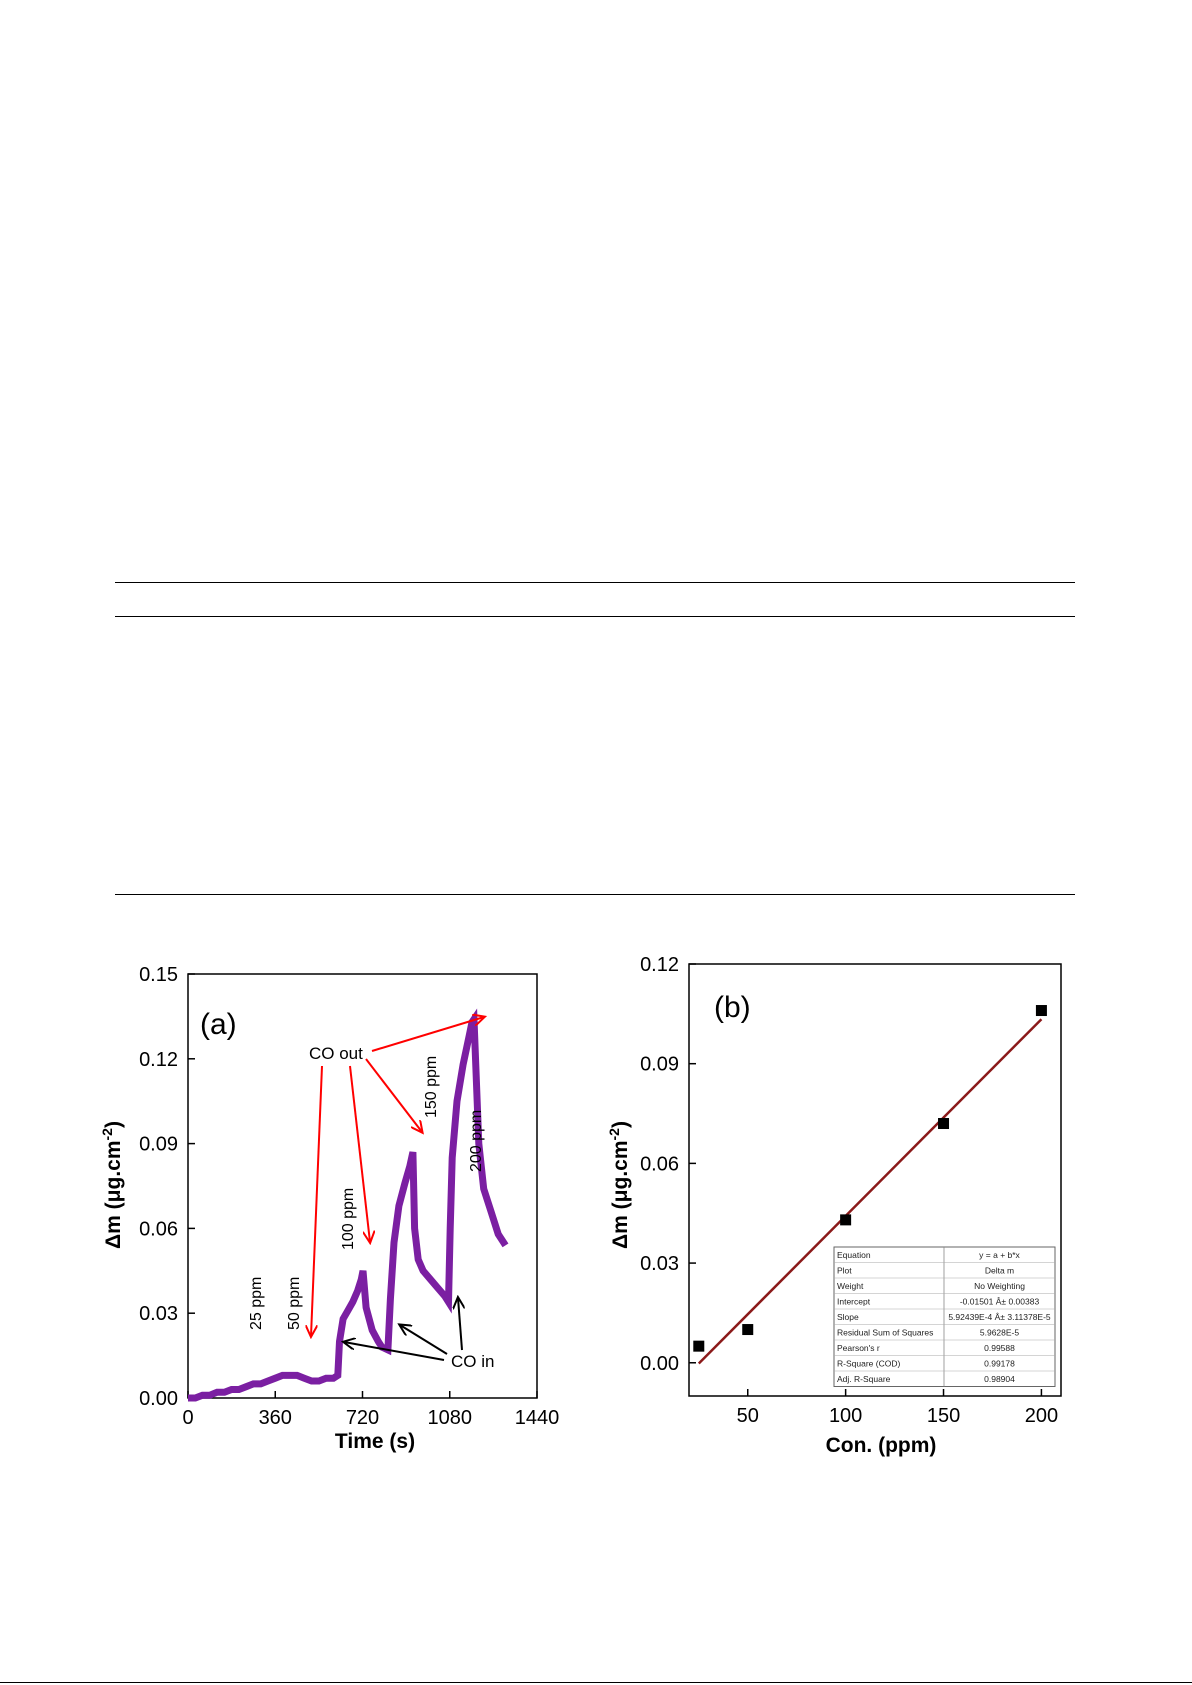 The width and height of the screenshot is (1192, 1685). I want to click on fit-table-key: Plot, so click(844, 1271).